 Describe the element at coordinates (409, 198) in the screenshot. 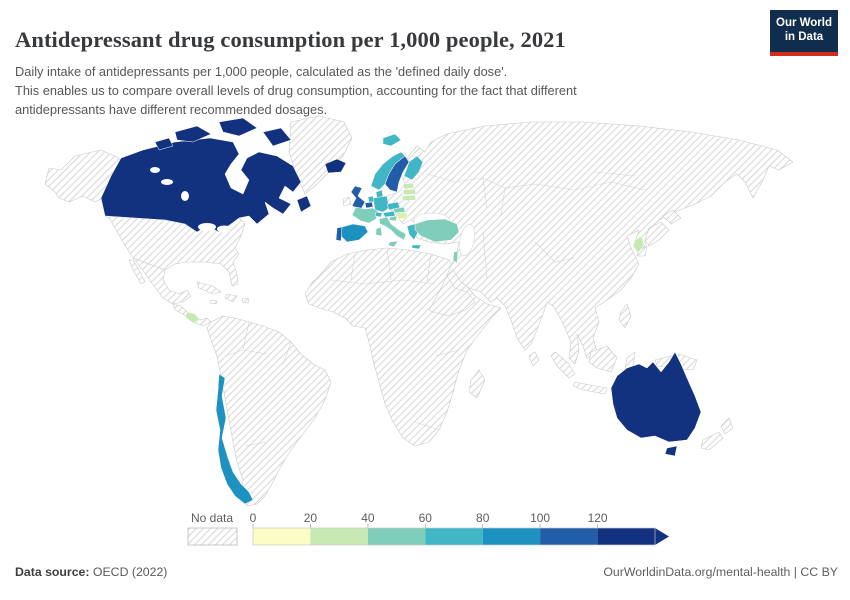

I see `country-lithuania` at that location.